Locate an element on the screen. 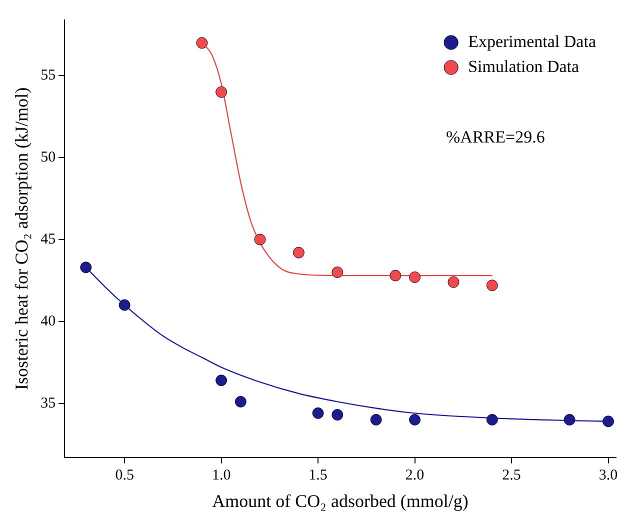  y-tick-label: 35 is located at coordinates (48, 403).